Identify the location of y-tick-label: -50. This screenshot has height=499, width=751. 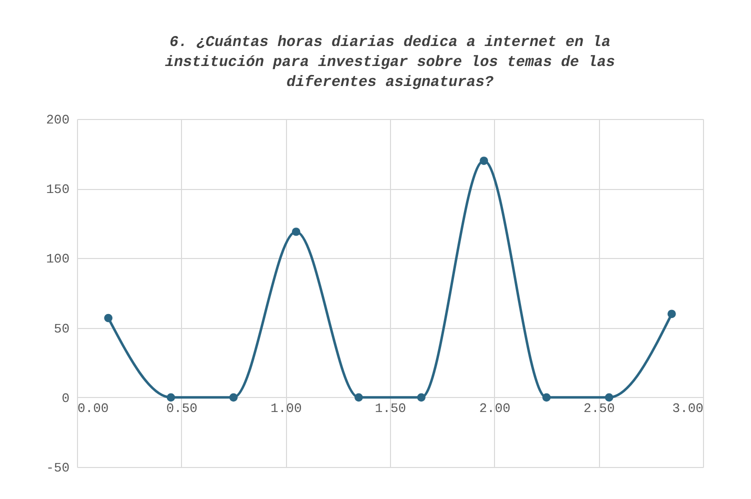
(58, 468).